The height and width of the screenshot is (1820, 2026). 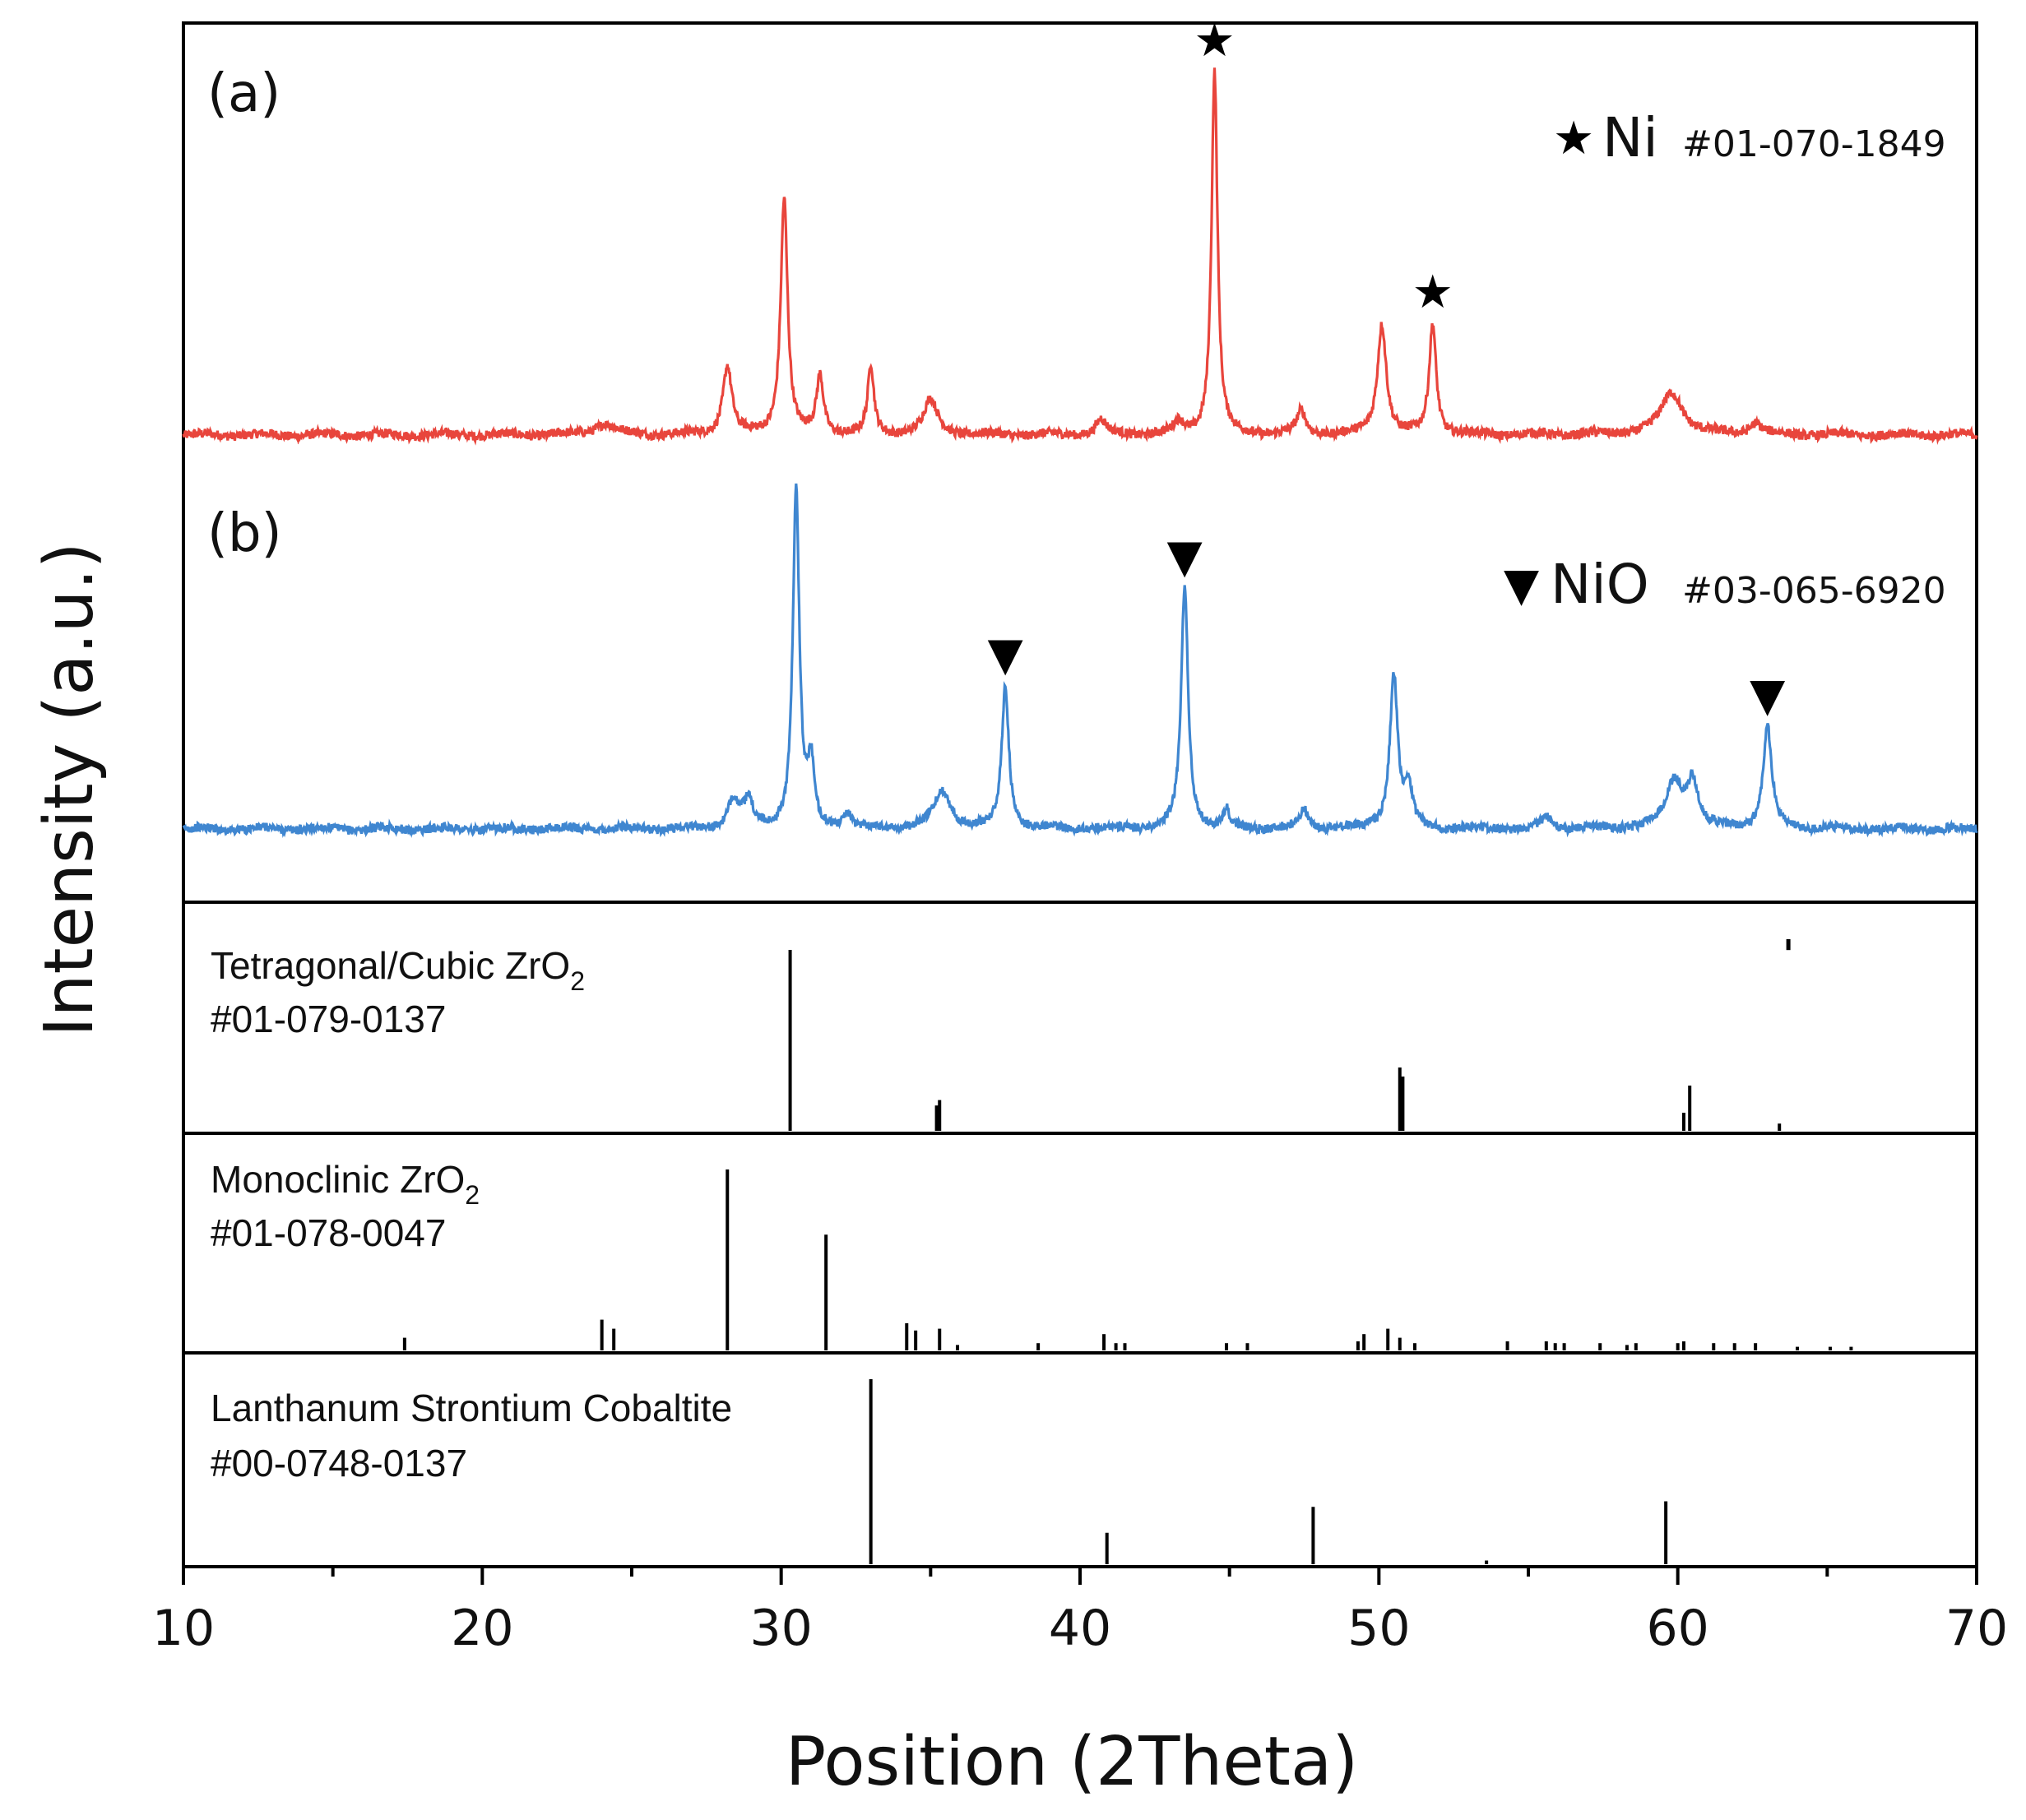 What do you see at coordinates (1976, 1628) in the screenshot?
I see `x-tick-label-70: 70` at bounding box center [1976, 1628].